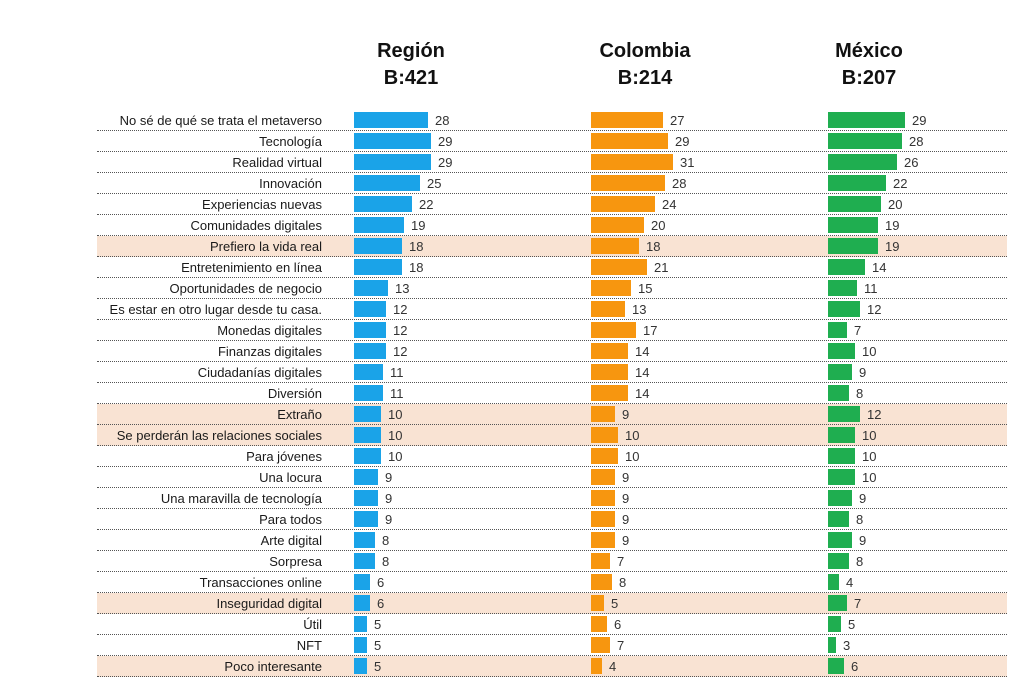 Image resolution: width=1024 pixels, height=696 pixels. I want to click on category-label: Finanzas digitales, so click(269, 351).